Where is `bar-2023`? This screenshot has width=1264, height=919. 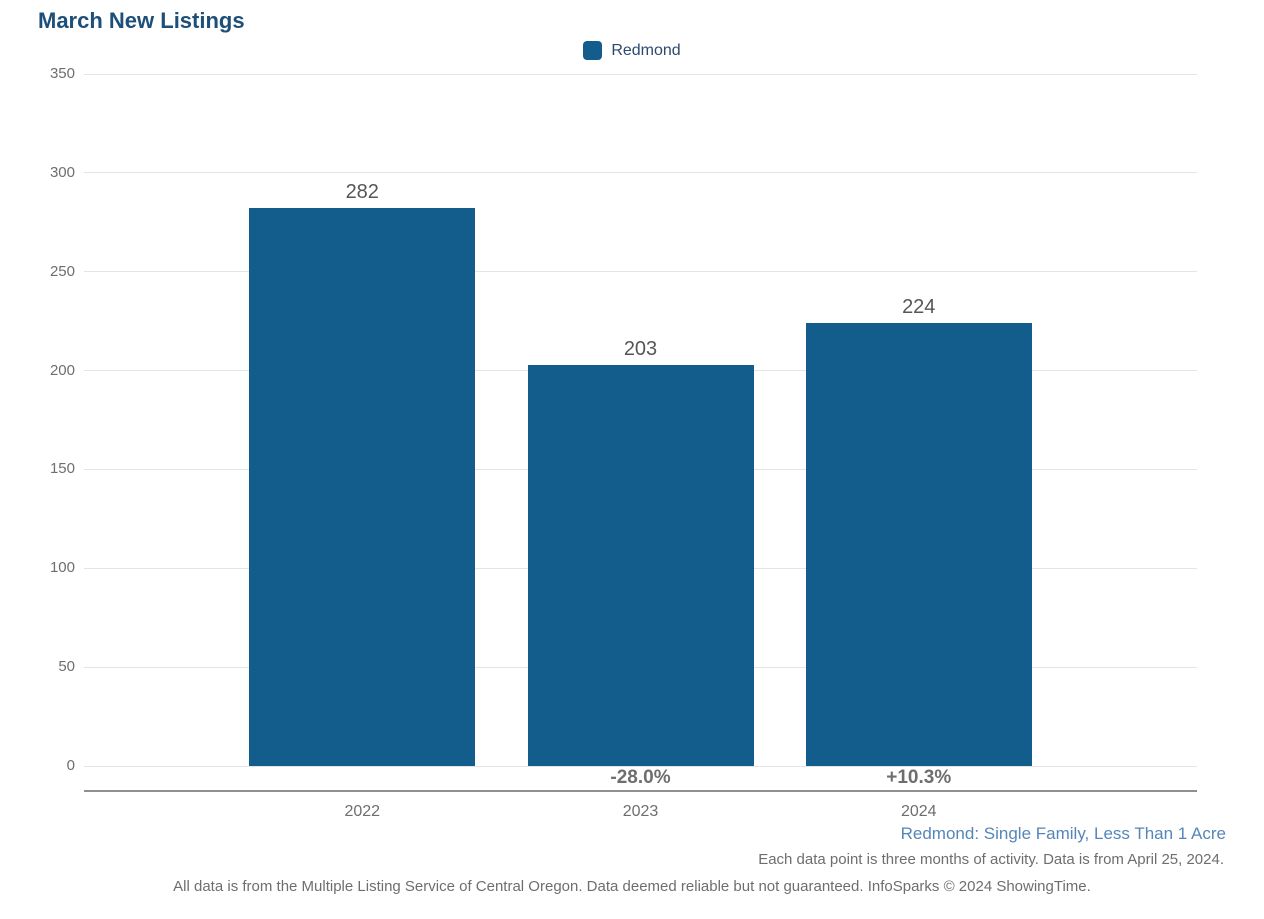 bar-2023 is located at coordinates (640, 565).